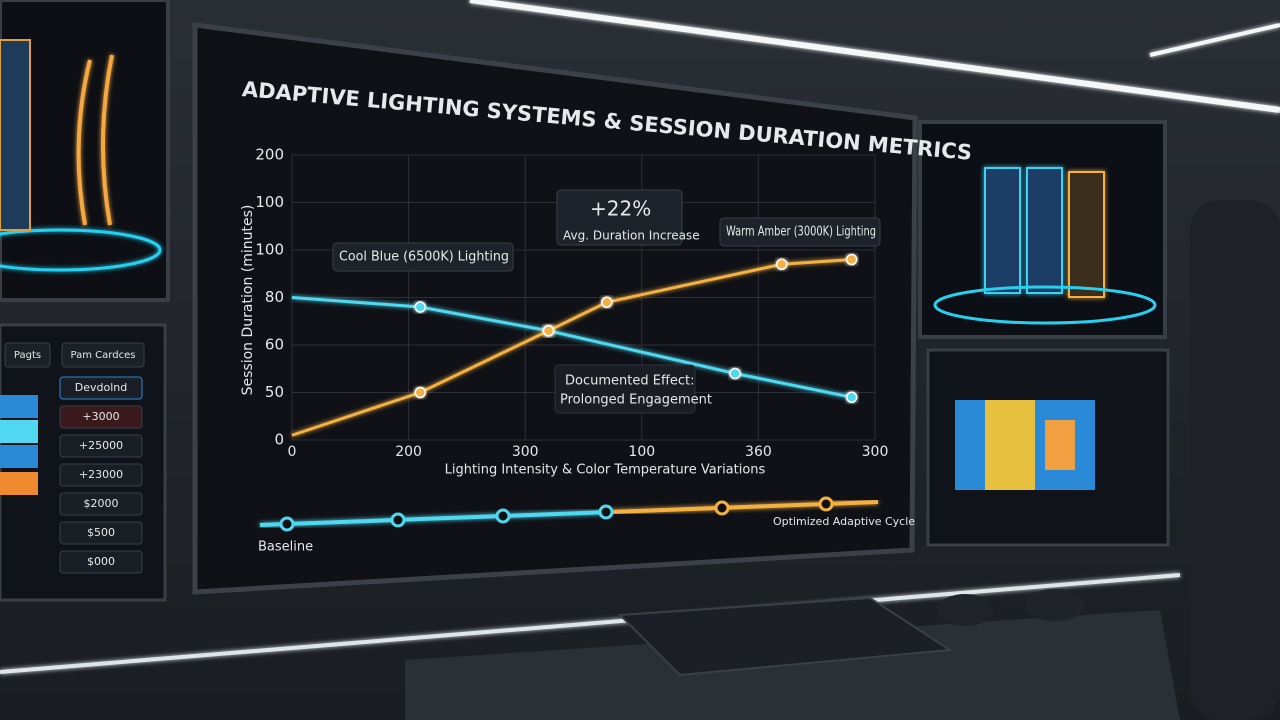 The width and height of the screenshot is (1280, 720). I want to click on item-label: +25000, so click(101, 445).